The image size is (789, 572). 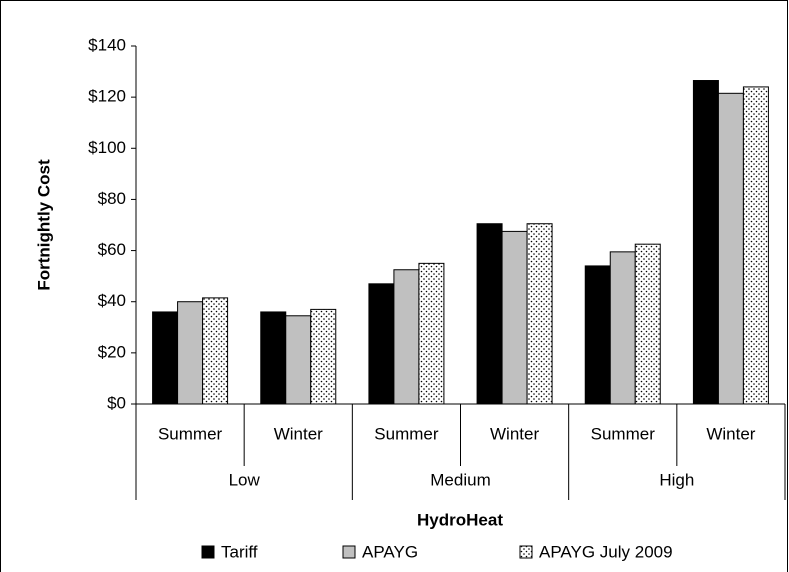 I want to click on x-axis-title: HydroHeat, so click(x=460, y=519).